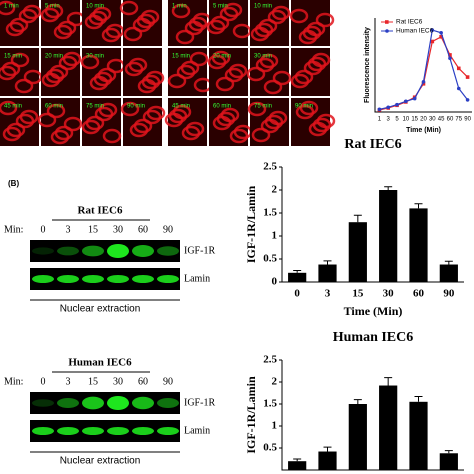  Describe the element at coordinates (432, 120) in the screenshot. I see `x-tick-label: 30` at that location.